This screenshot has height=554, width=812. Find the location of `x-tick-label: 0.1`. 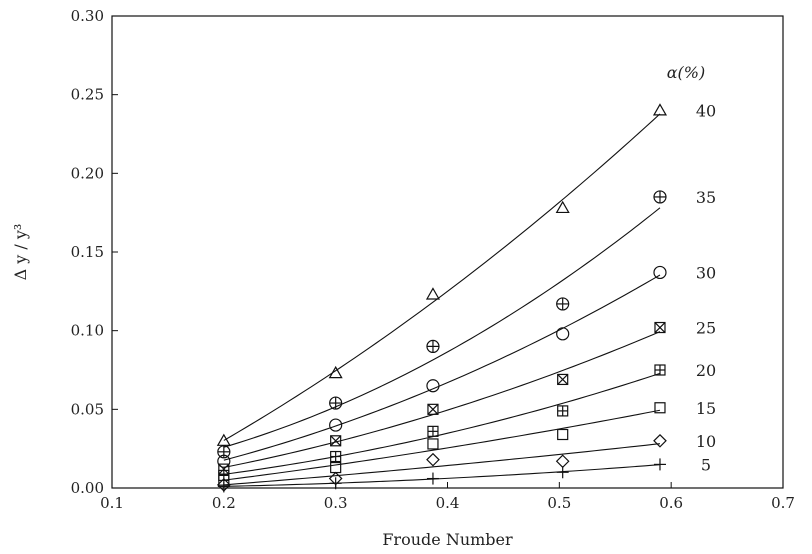

x-tick-label: 0.1 is located at coordinates (112, 503).